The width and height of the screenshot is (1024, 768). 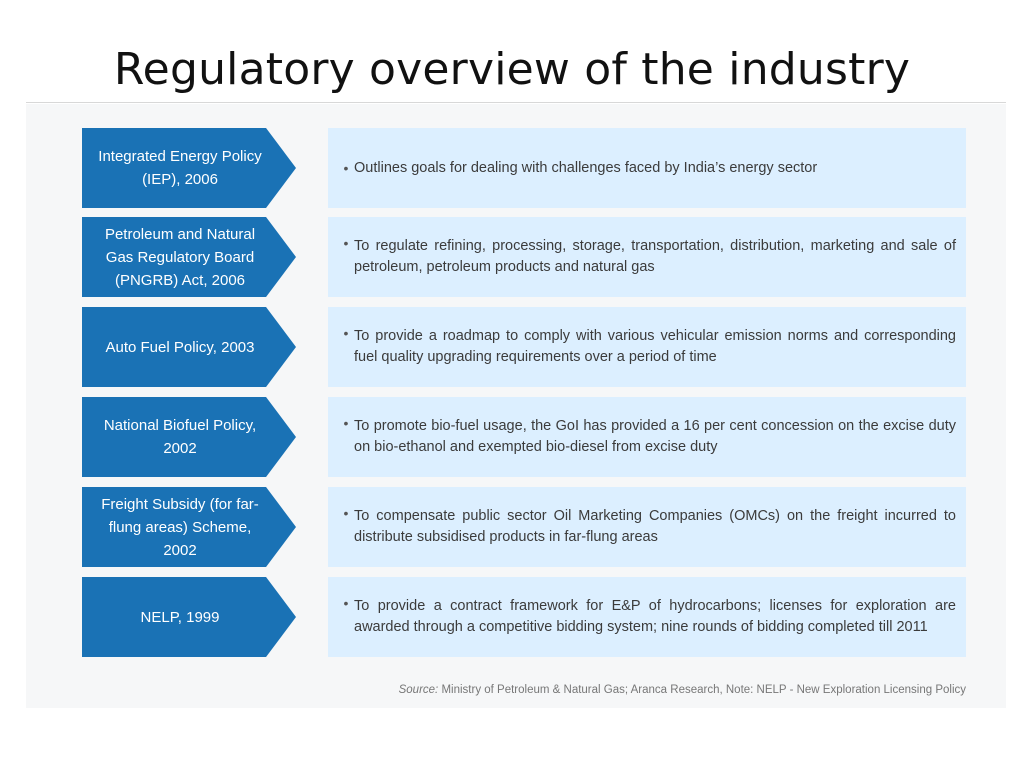 I want to click on policy-name: Integrated Energy Policy (IEP), 2006, so click(x=180, y=168).